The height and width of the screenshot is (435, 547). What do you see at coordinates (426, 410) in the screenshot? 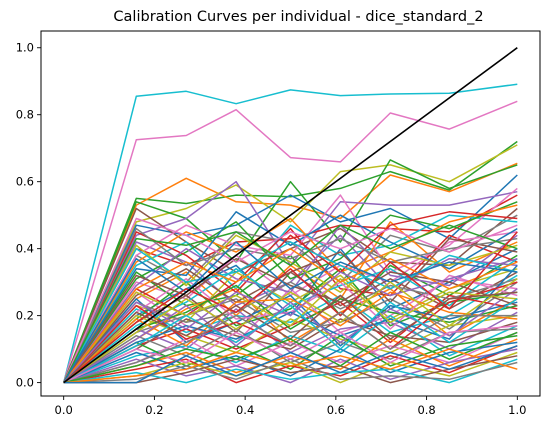
I see `x-tick-label: 0.8` at bounding box center [426, 410].